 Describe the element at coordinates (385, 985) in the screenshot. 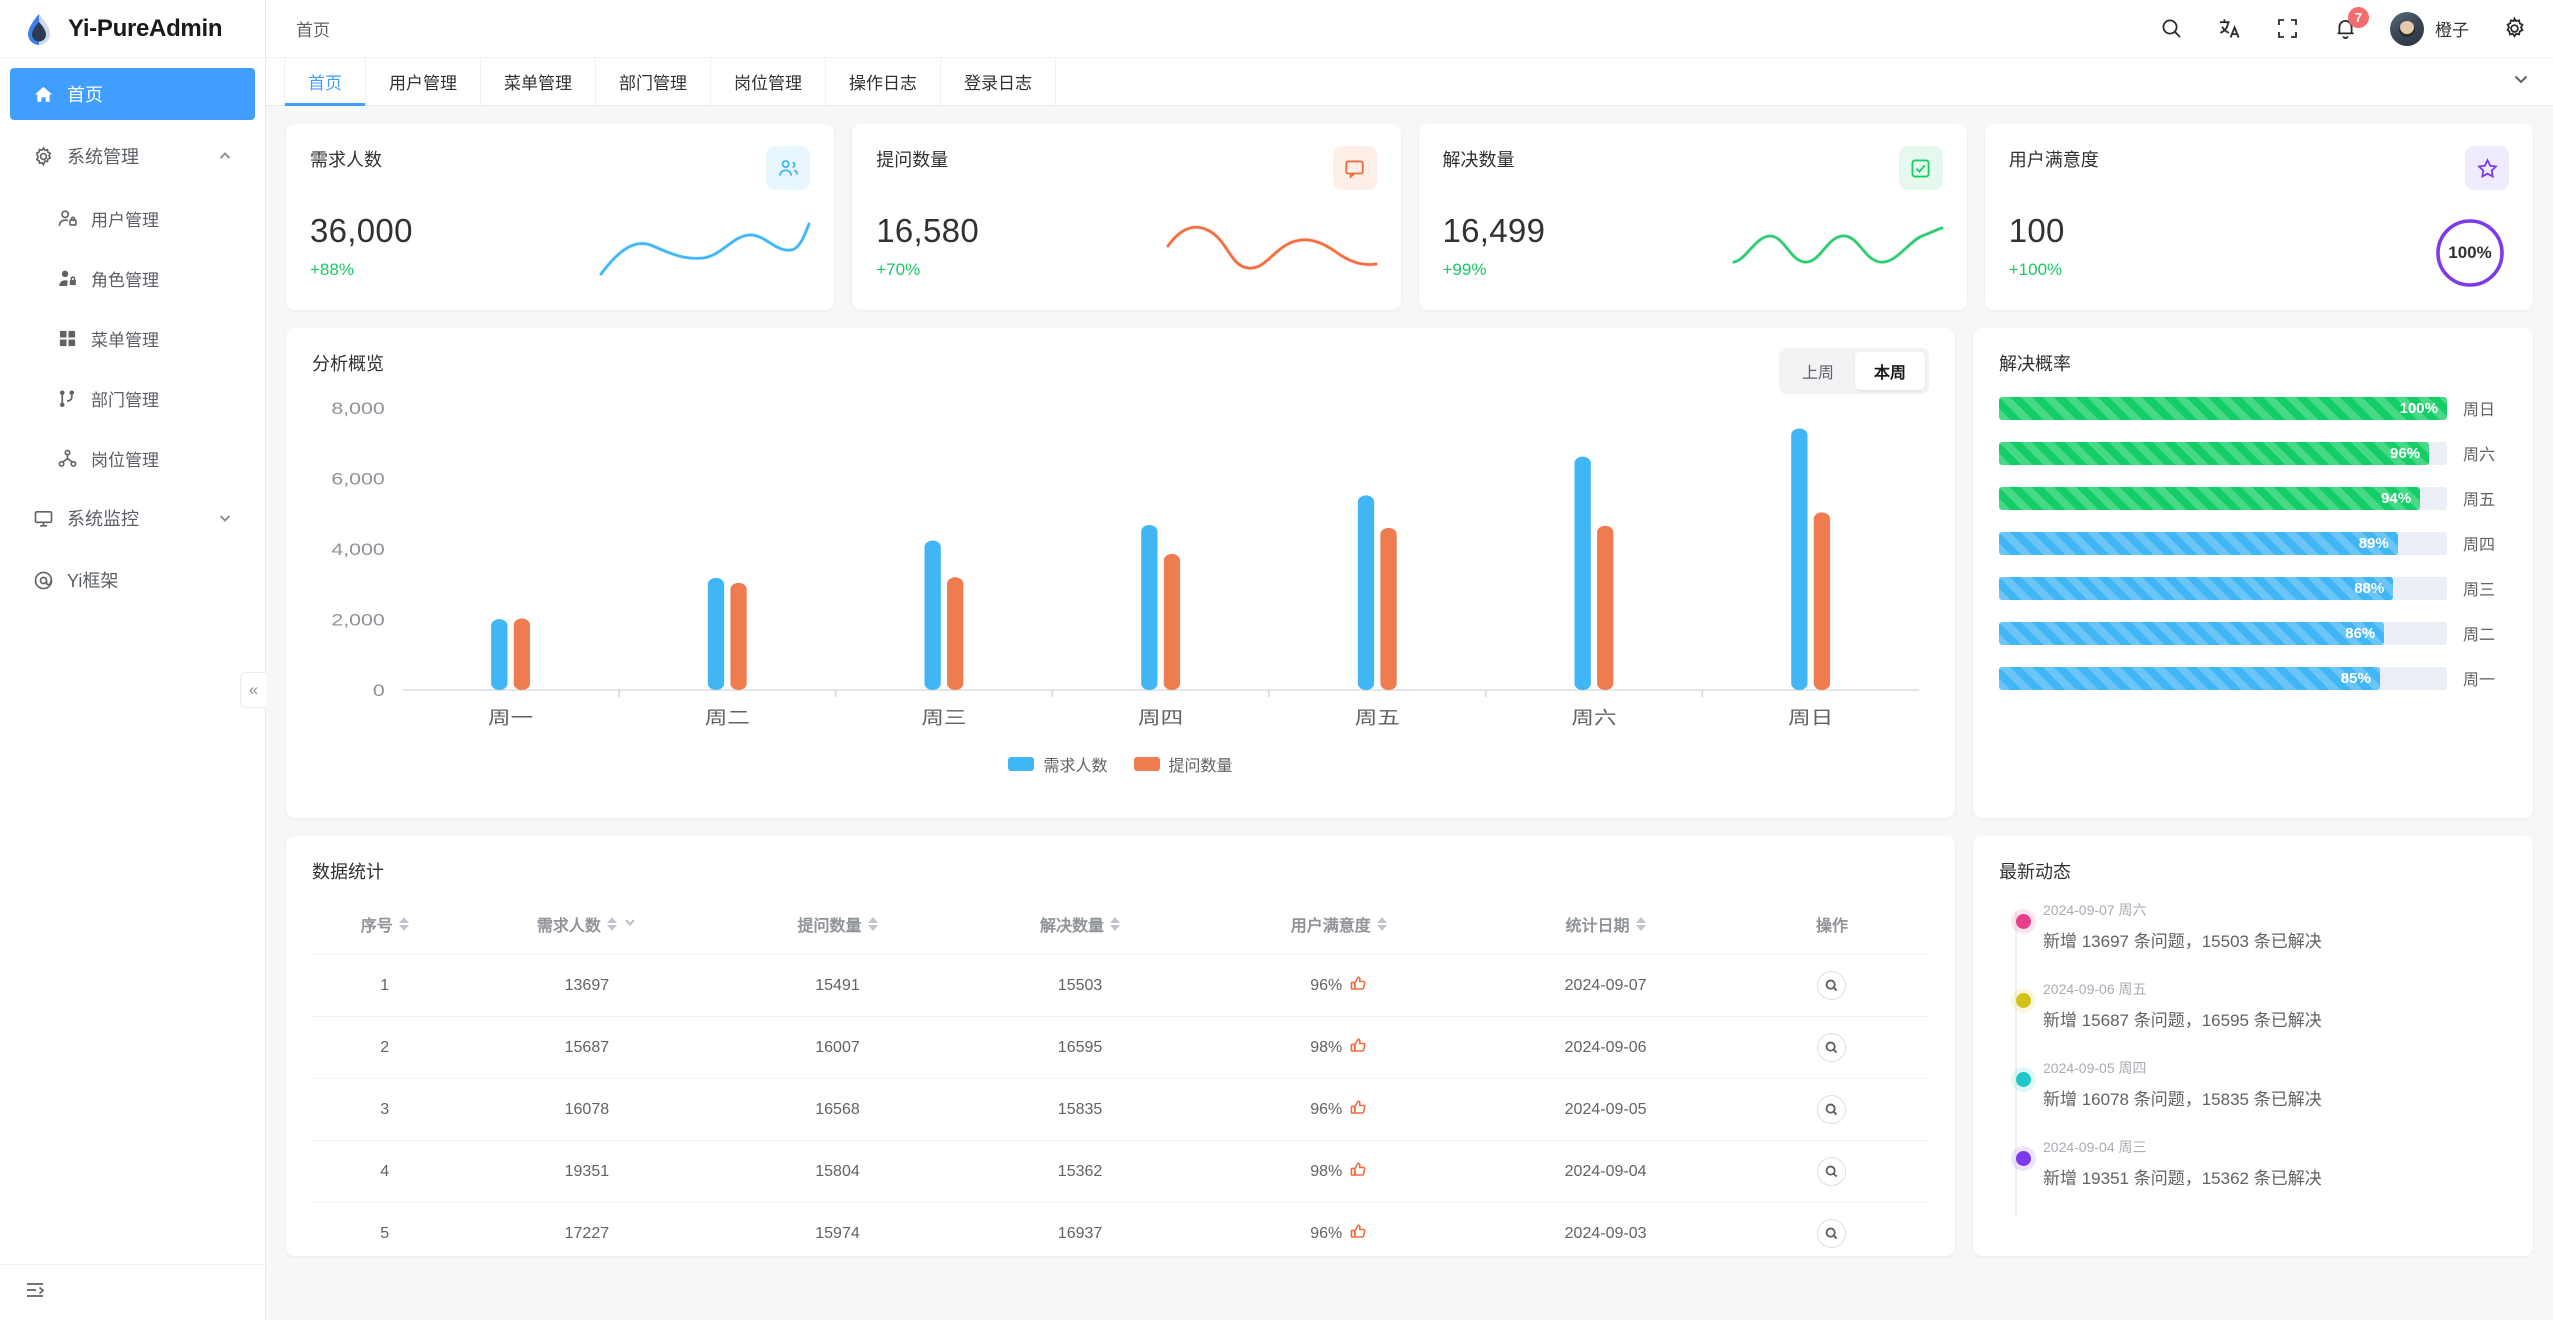

I see `cell-no: 1` at that location.